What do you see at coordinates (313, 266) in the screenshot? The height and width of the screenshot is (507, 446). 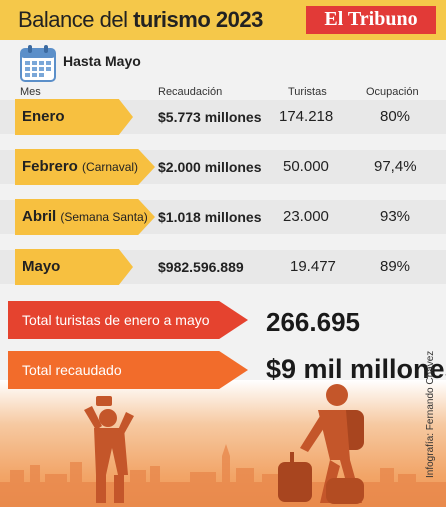 I see `turistas-value: 19.477` at bounding box center [313, 266].